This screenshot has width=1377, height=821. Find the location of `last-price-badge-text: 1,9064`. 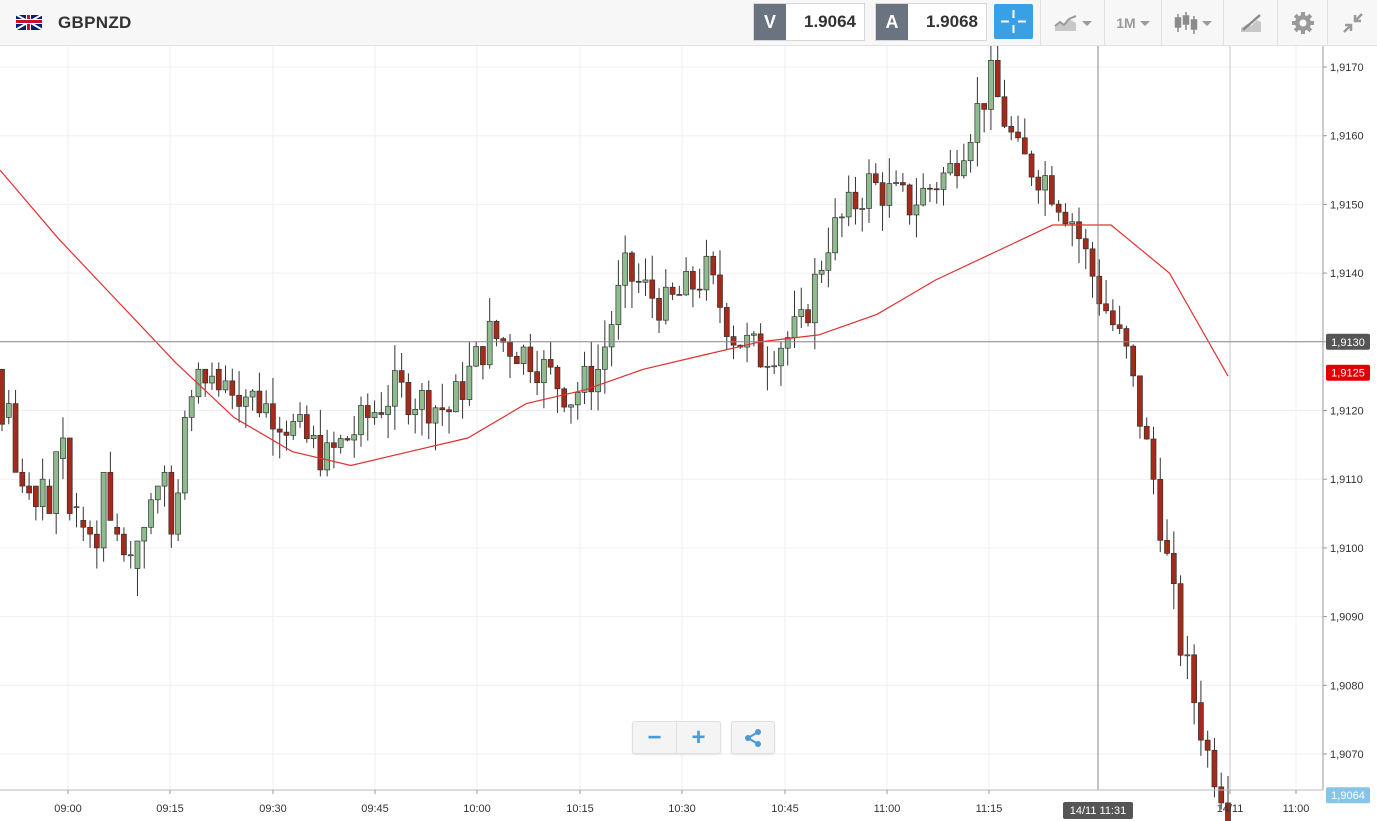

last-price-badge-text: 1,9064 is located at coordinates (1348, 796).